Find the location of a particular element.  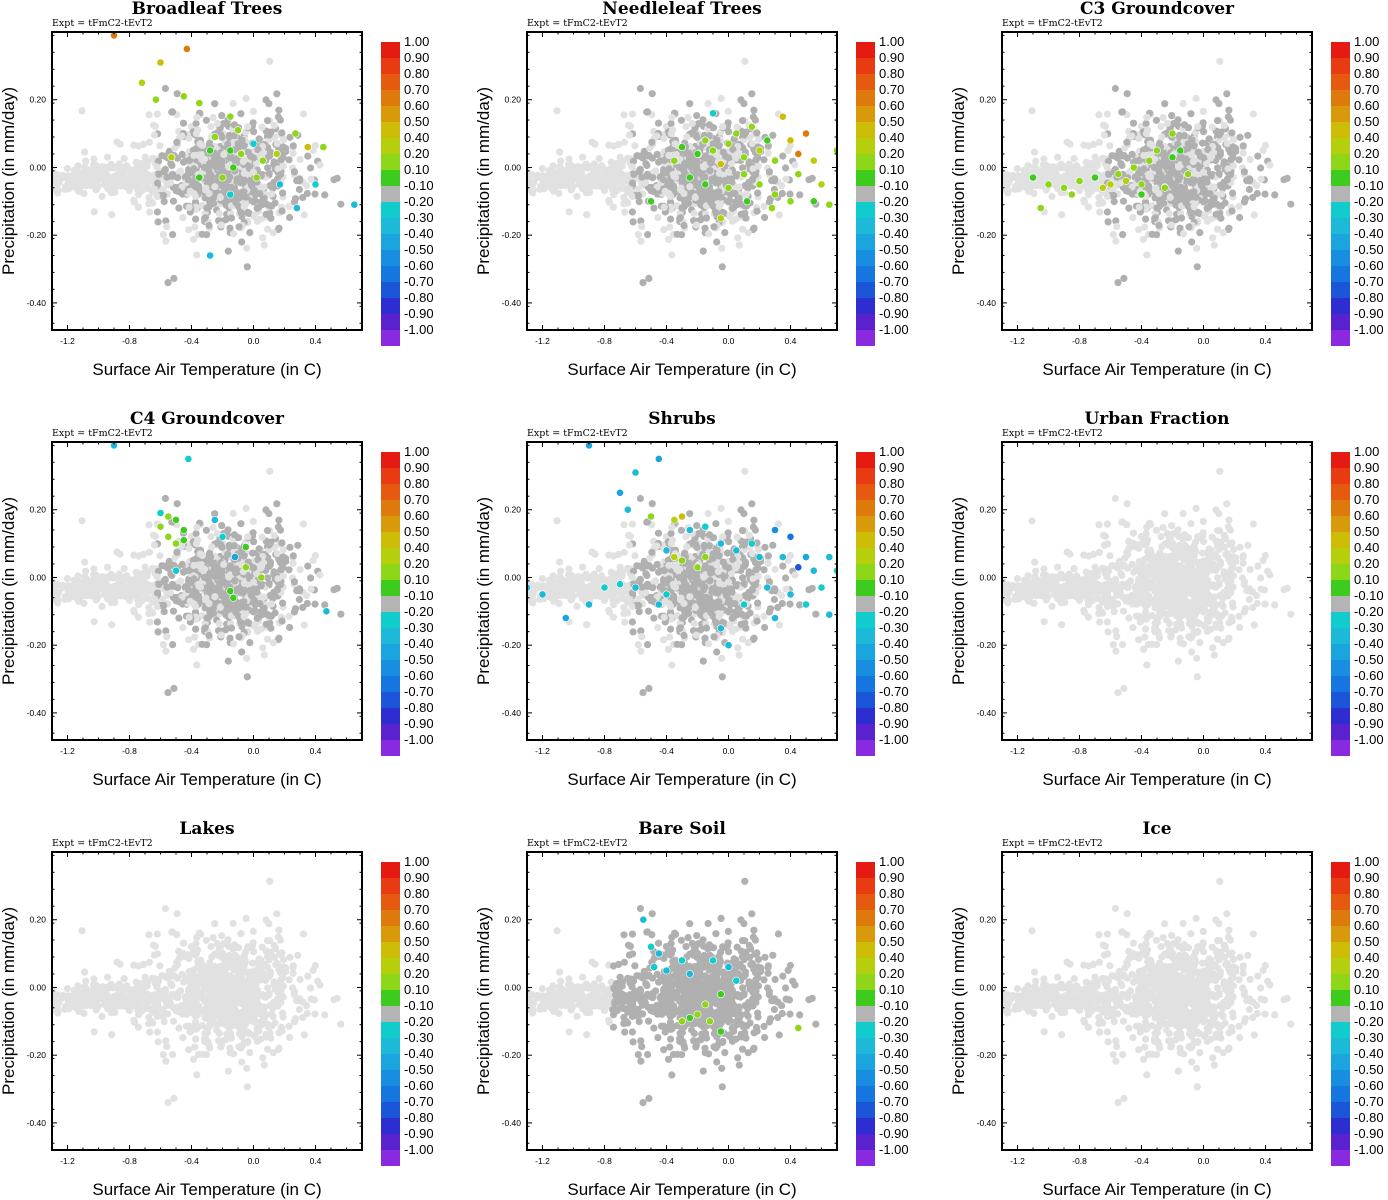

points-layer is located at coordinates (197, 159).